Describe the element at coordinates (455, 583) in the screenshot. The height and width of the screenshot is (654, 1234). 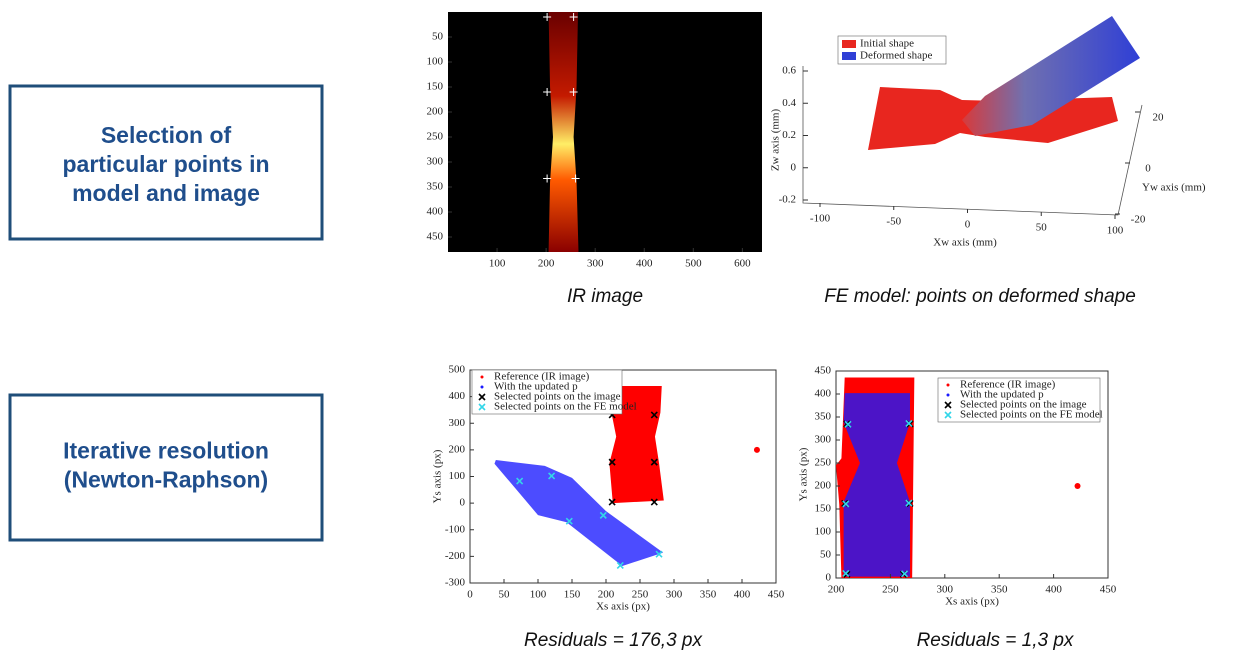
I see `y-tick-label: -300` at that location.